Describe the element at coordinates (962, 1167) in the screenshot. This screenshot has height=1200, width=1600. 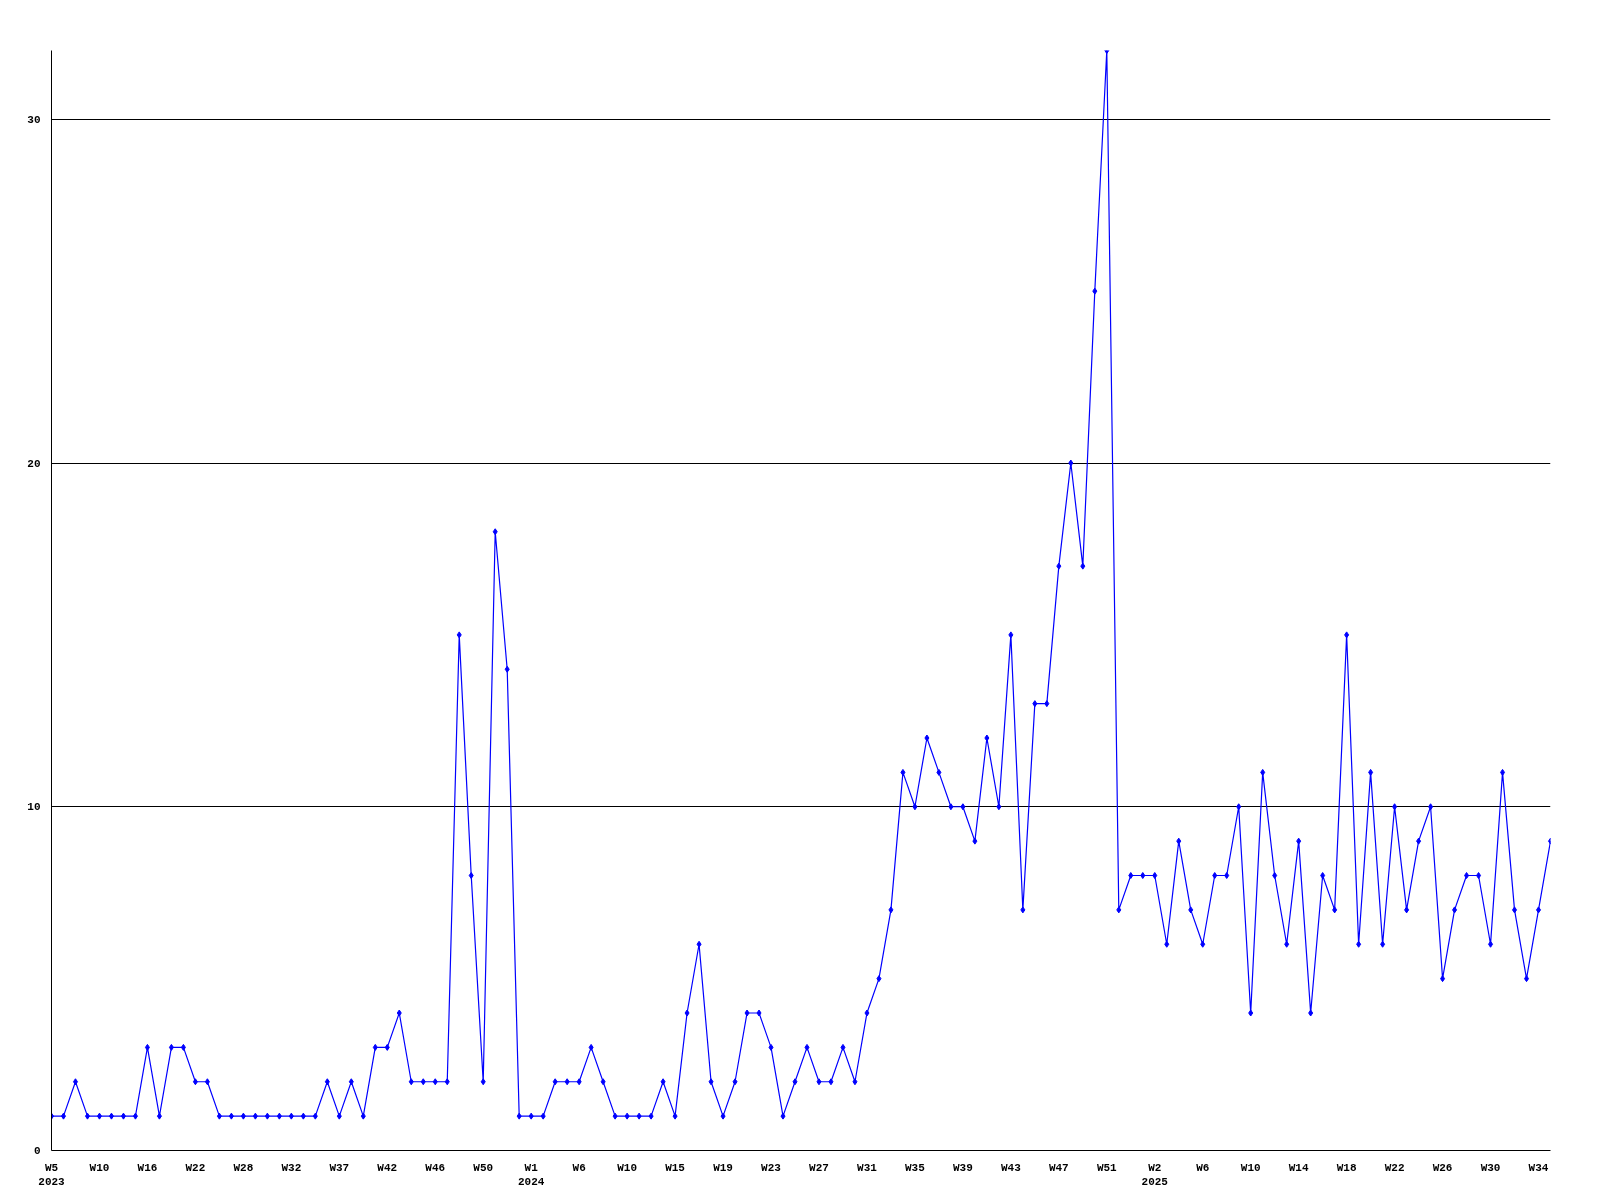
I see `x-tick-label: W39` at that location.